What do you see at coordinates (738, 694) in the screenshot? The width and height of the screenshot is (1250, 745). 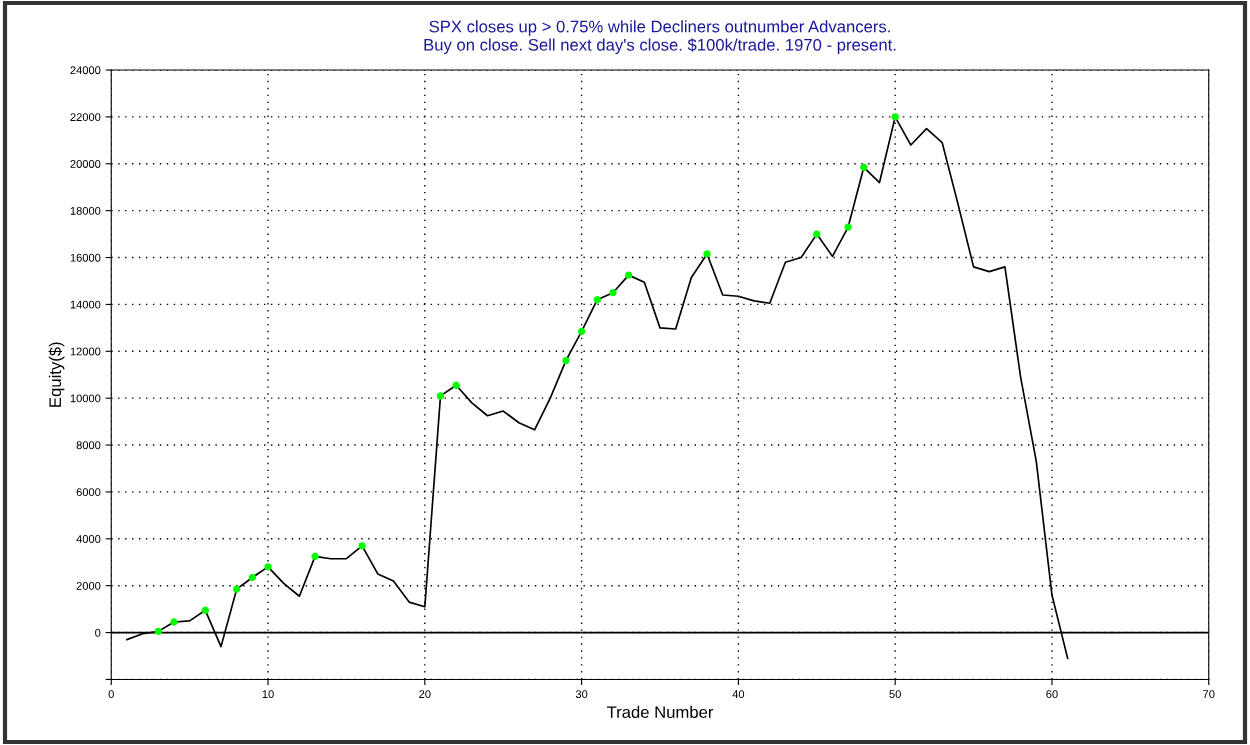 I see `x-tick-label: 40` at bounding box center [738, 694].